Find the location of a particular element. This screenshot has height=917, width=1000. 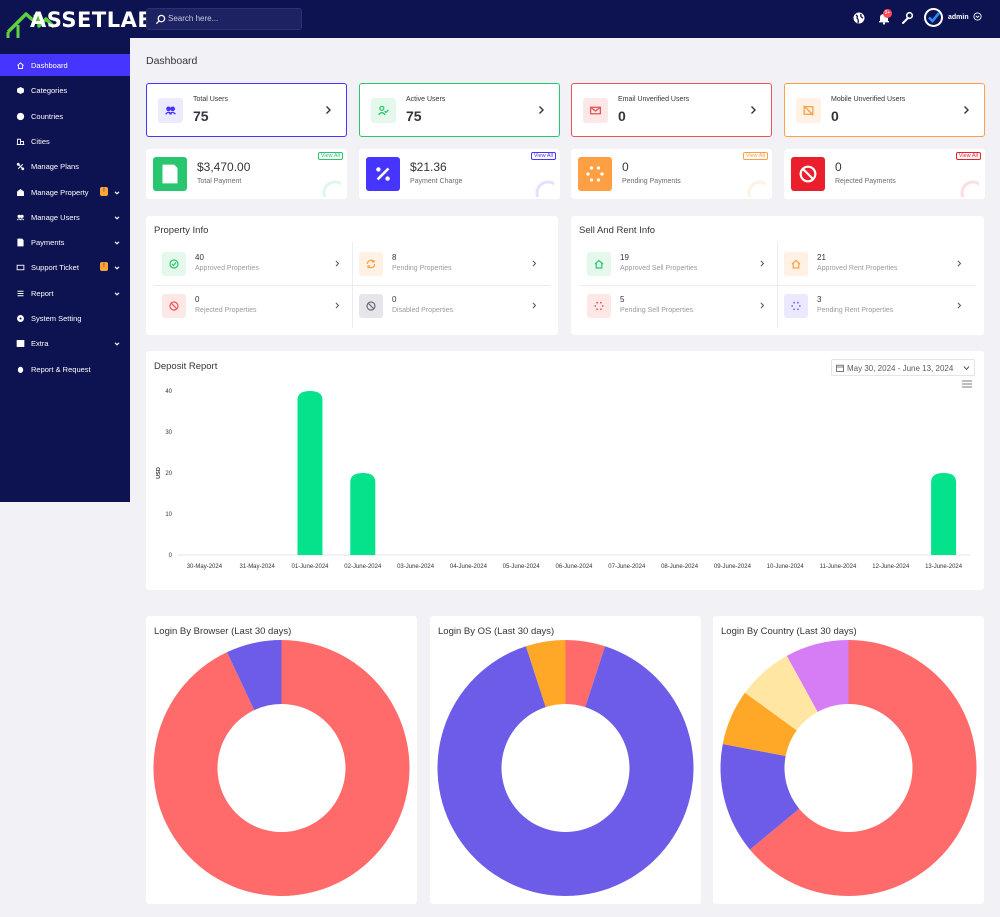

settings-icon is located at coordinates (20, 318).